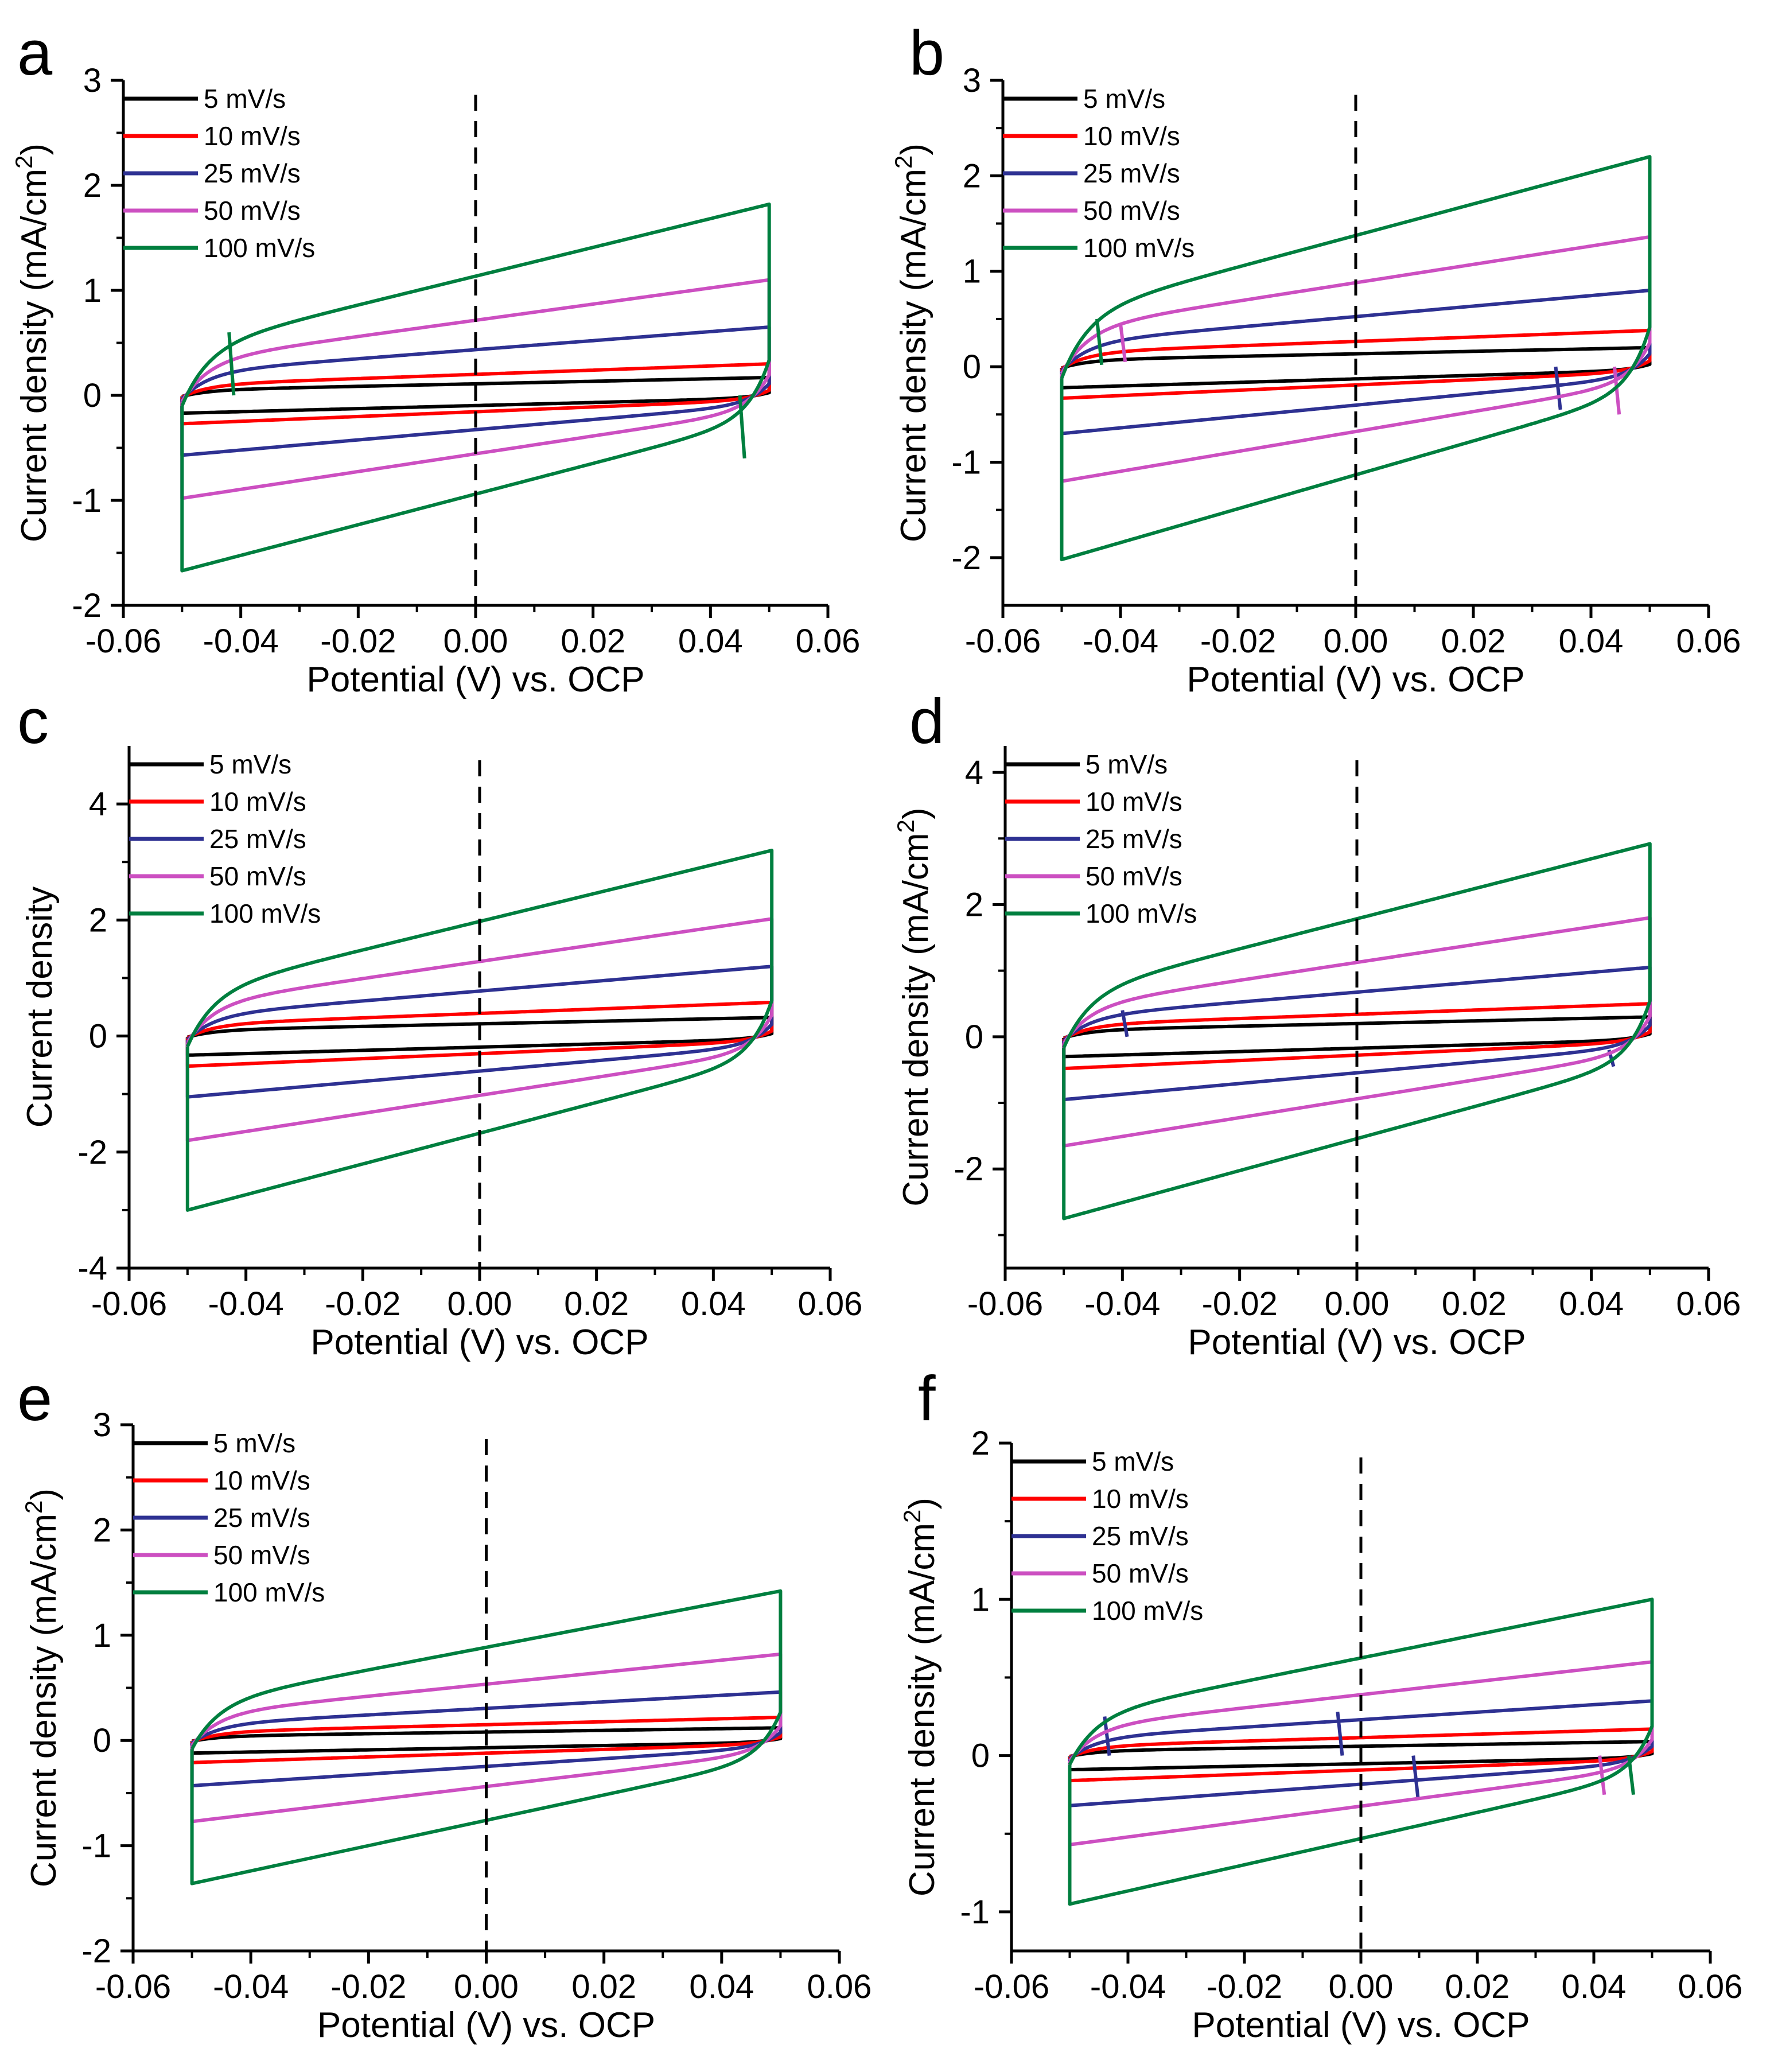 This screenshot has height=2072, width=1778. Describe the element at coordinates (35, 53) in the screenshot. I see `panel-letter: a` at that location.